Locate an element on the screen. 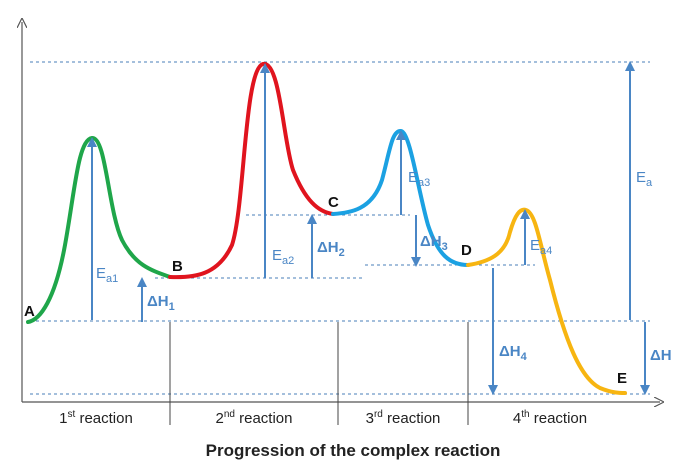 The width and height of the screenshot is (692, 475). label-ea1: Ea1 is located at coordinates (107, 275).